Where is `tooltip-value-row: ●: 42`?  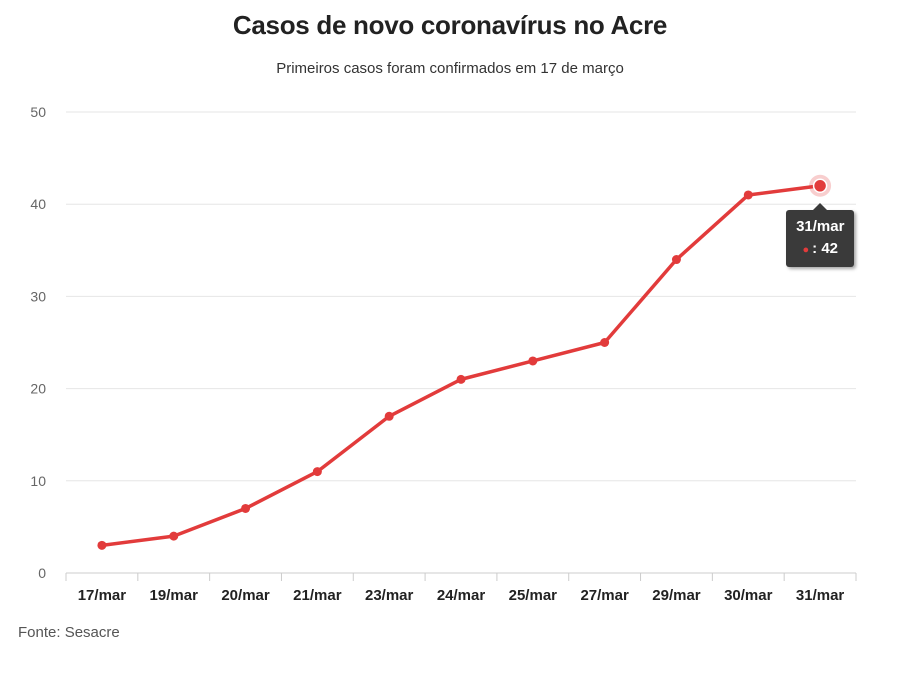
tooltip-value-row: ●: 42 is located at coordinates (820, 249).